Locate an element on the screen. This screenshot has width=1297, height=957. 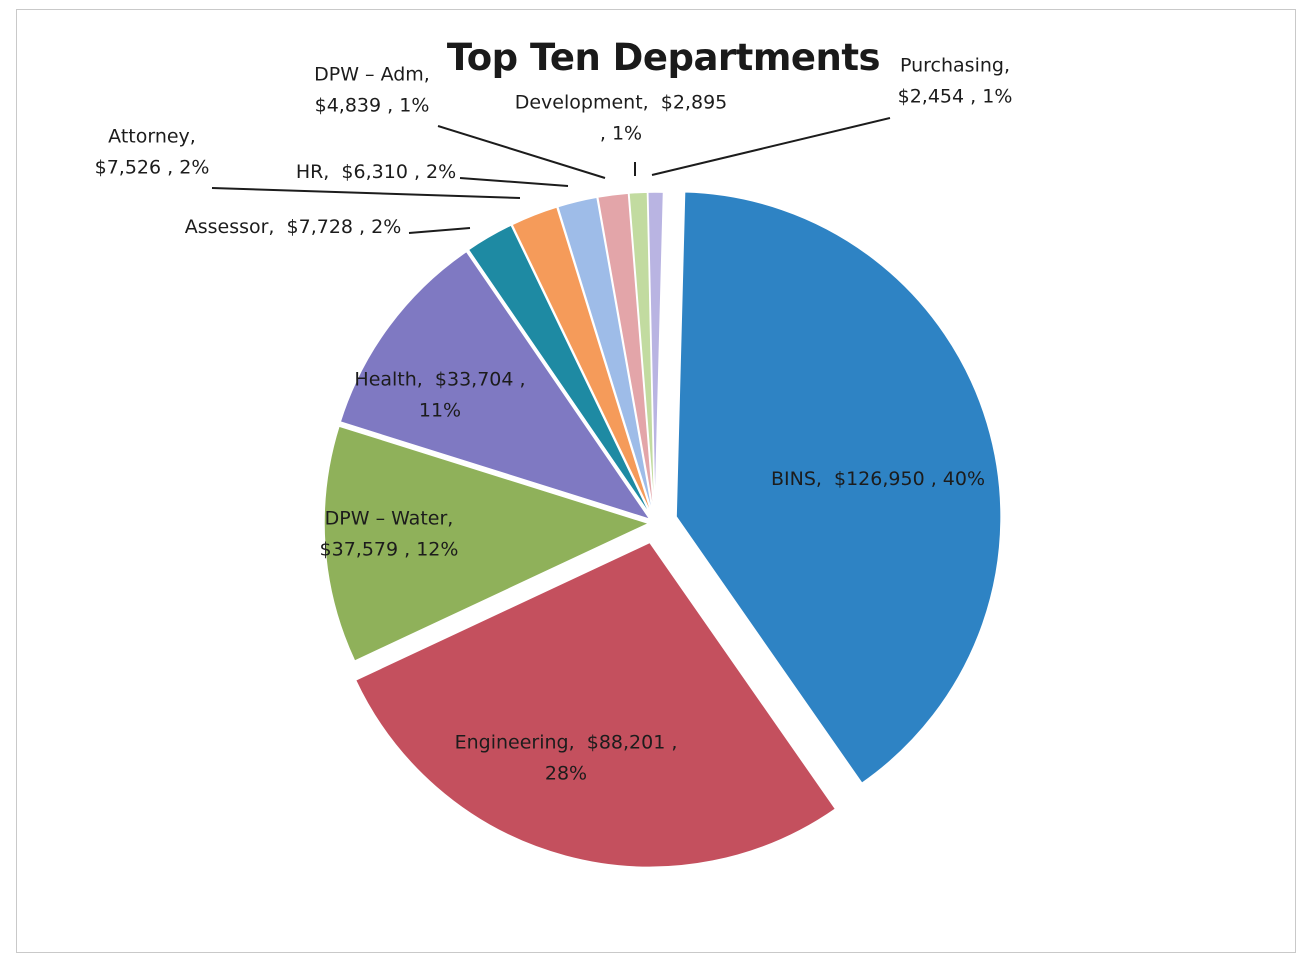
slice-label-dpw-water: DPW – Water, $37,579 , 12% is located at coordinates (389, 534).